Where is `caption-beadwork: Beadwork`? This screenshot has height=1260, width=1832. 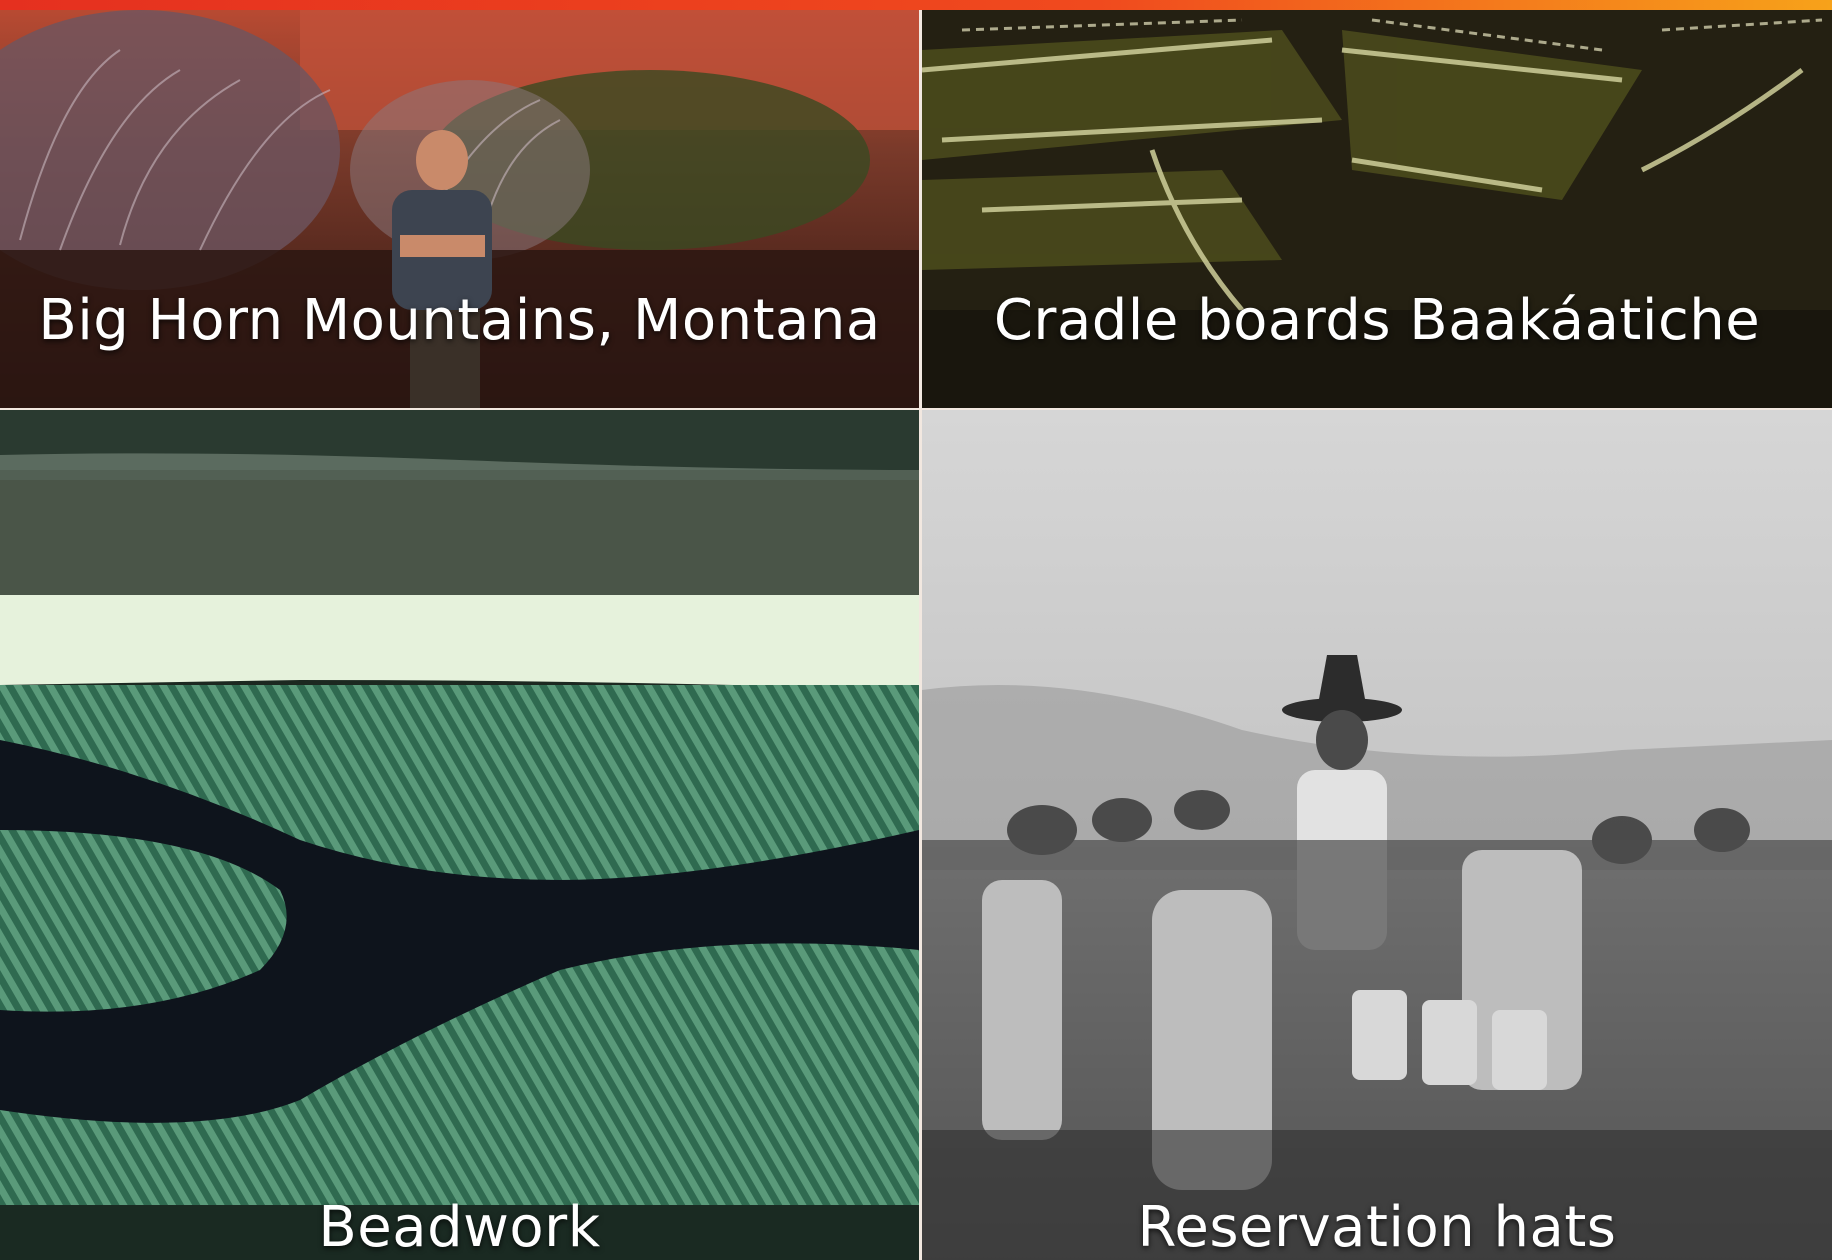
caption-beadwork: Beadwork is located at coordinates (459, 1227).